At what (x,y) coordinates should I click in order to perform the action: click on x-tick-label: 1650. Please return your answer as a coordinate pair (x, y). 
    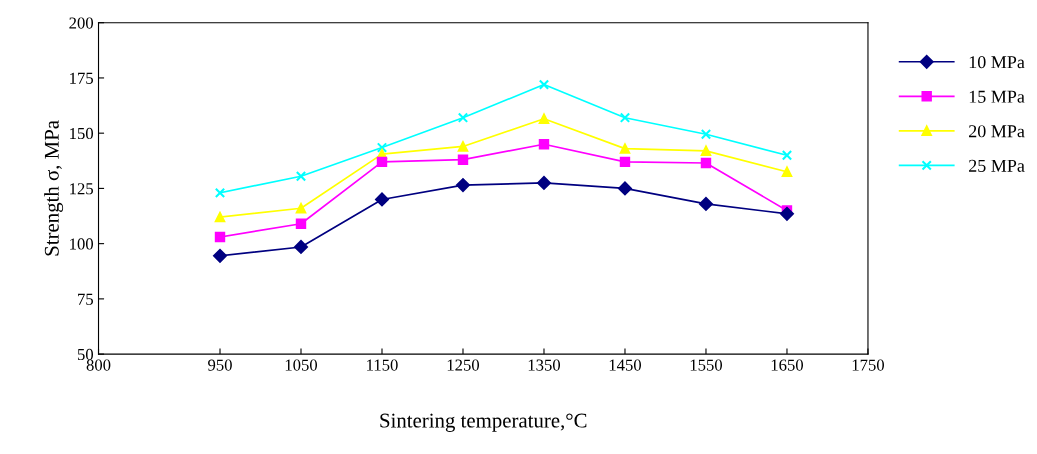
    Looking at the image, I should click on (787, 365).